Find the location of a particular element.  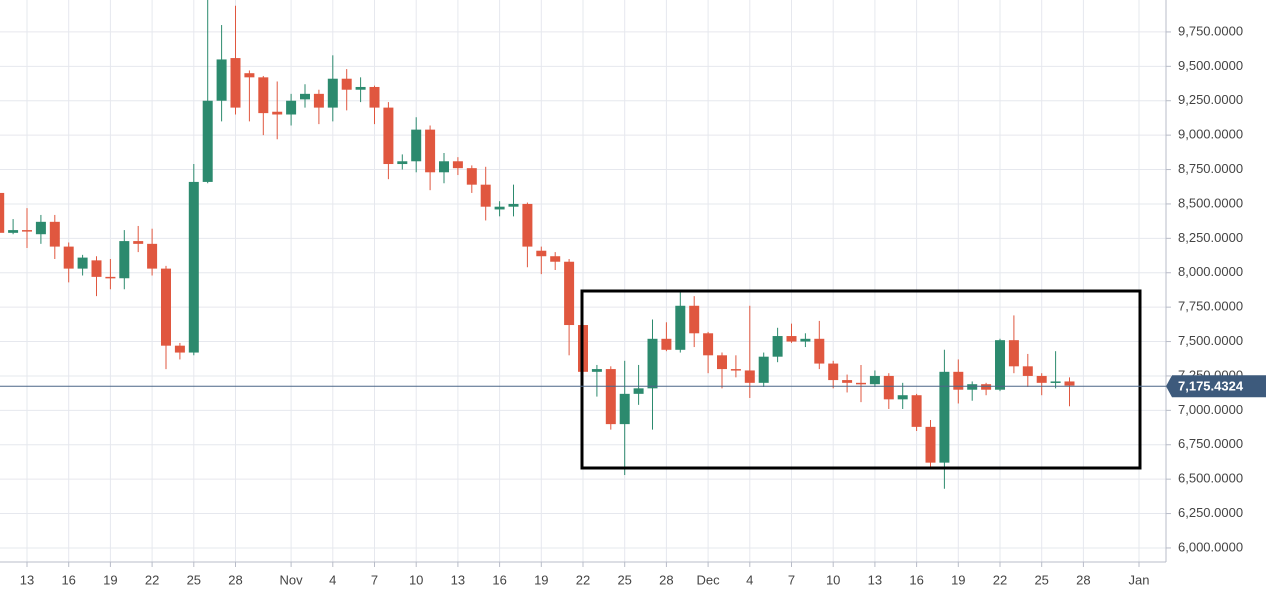

y-tick-label: 8,250.0000 is located at coordinates (1210, 237).